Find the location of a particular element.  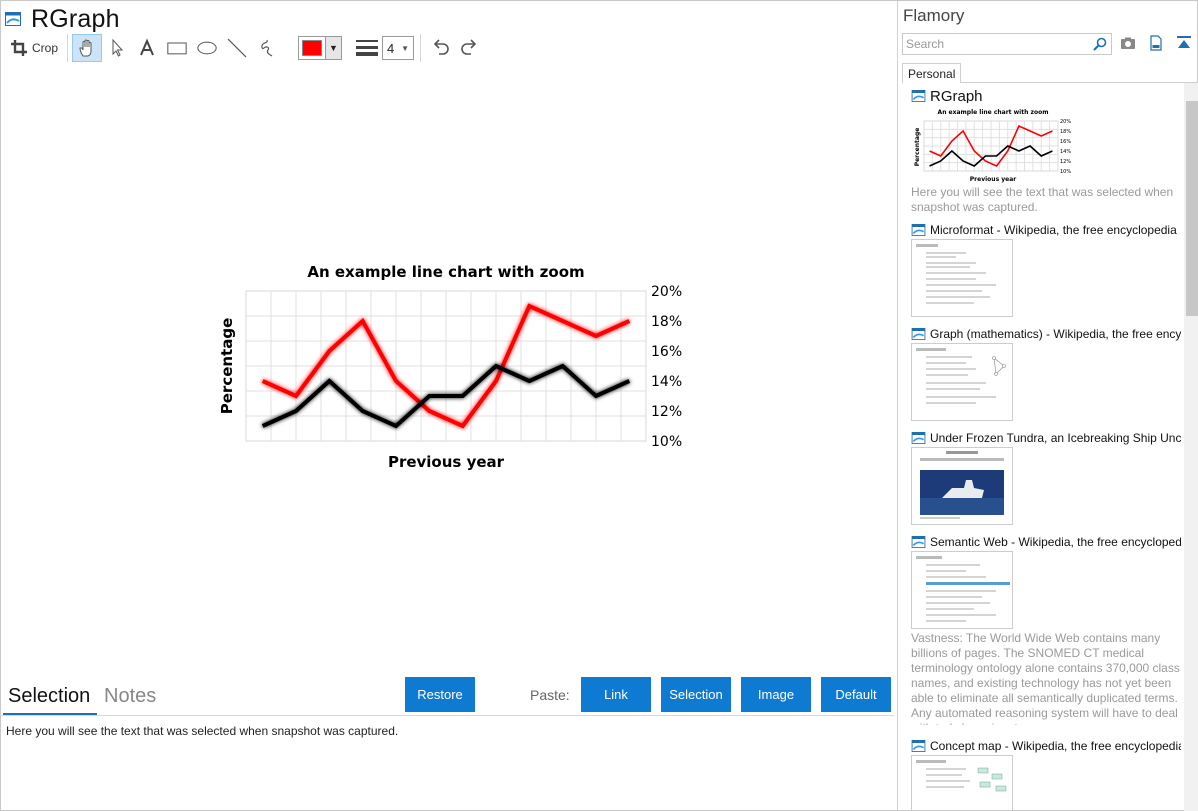

freehand-tool-button is located at coordinates (267, 48).